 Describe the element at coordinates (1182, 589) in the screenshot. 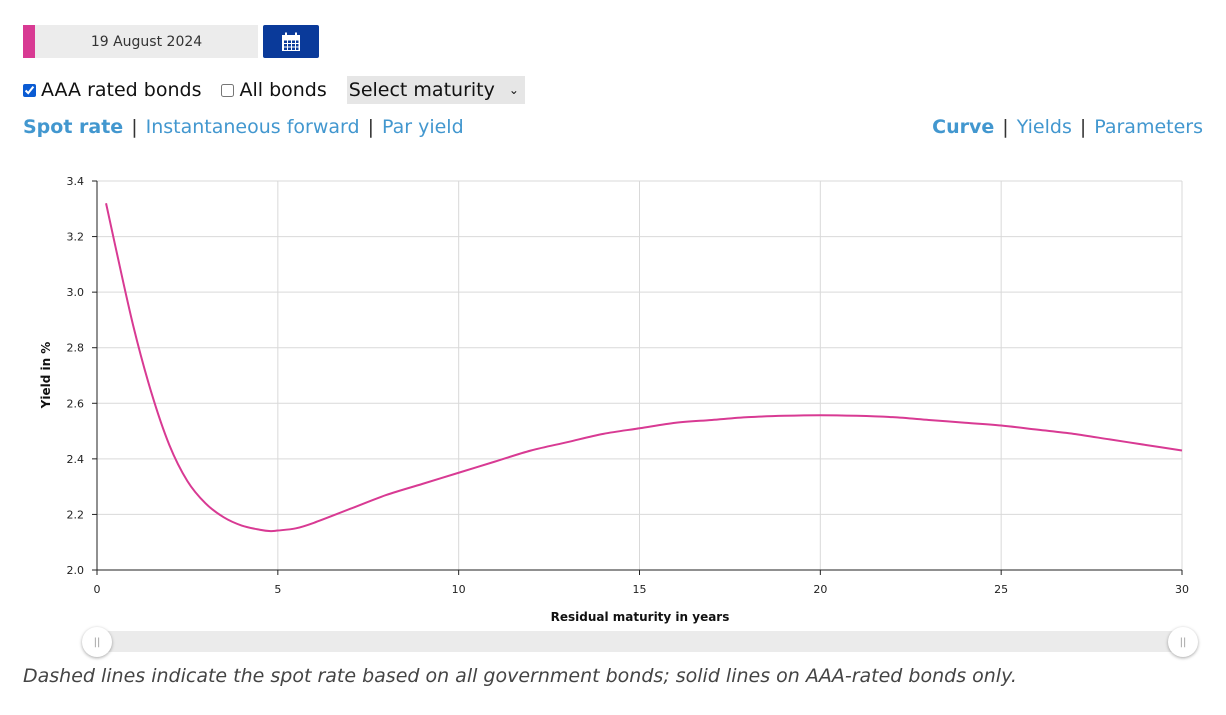

I see `x-tick-label: 30` at that location.